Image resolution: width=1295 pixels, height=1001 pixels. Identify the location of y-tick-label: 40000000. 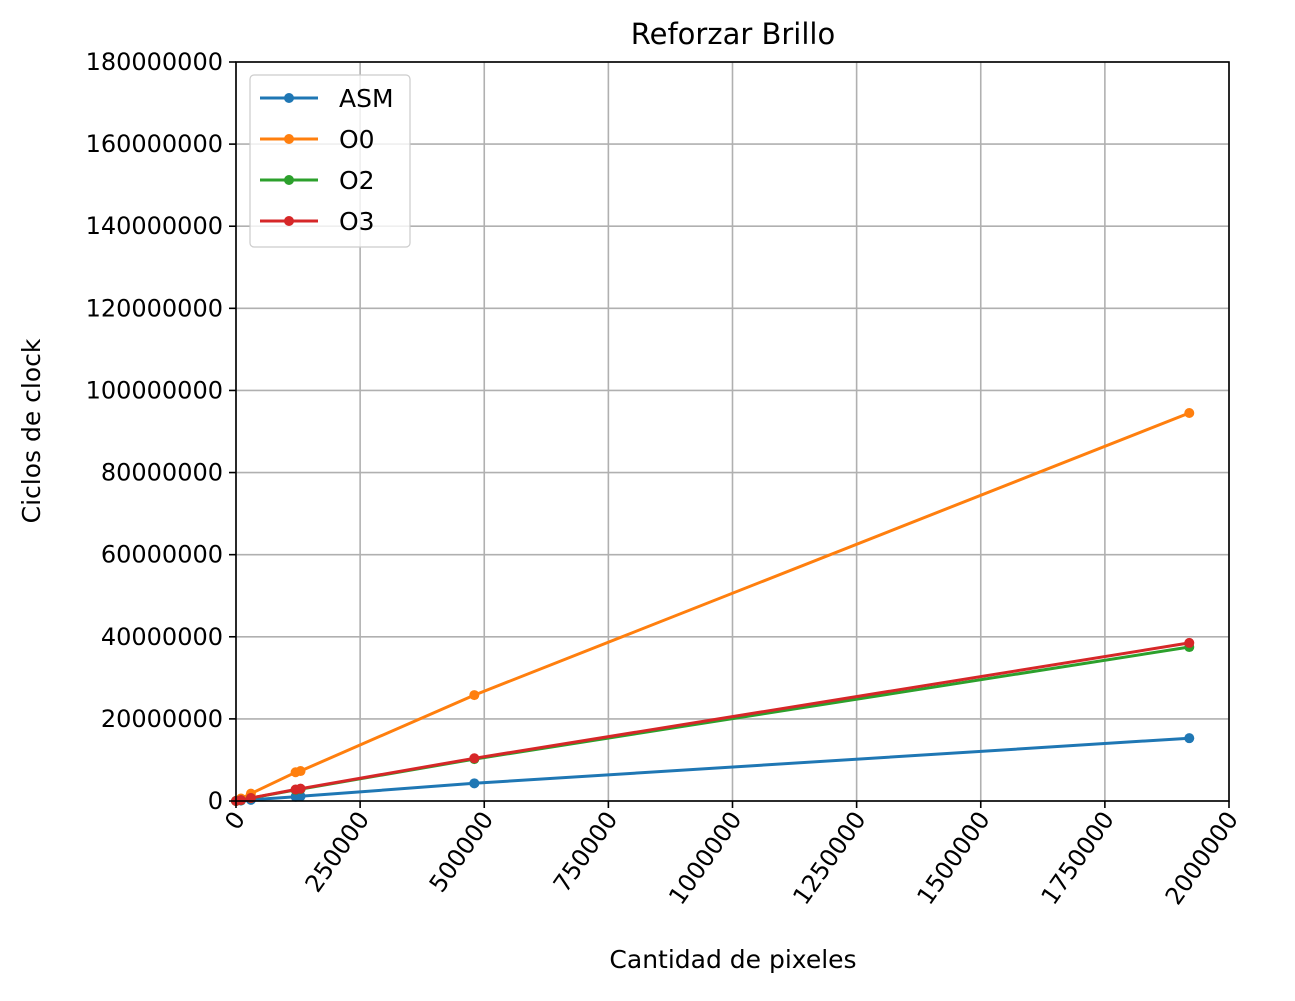
(162, 637).